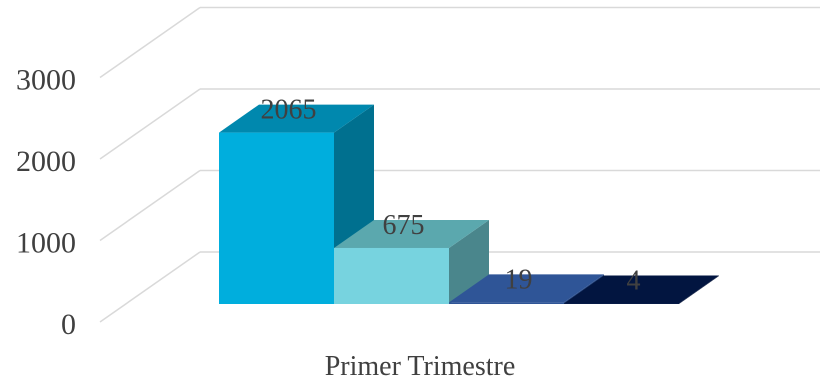 The width and height of the screenshot is (825, 381). Describe the element at coordinates (289, 110) in the screenshot. I see `data-label: 2065` at that location.